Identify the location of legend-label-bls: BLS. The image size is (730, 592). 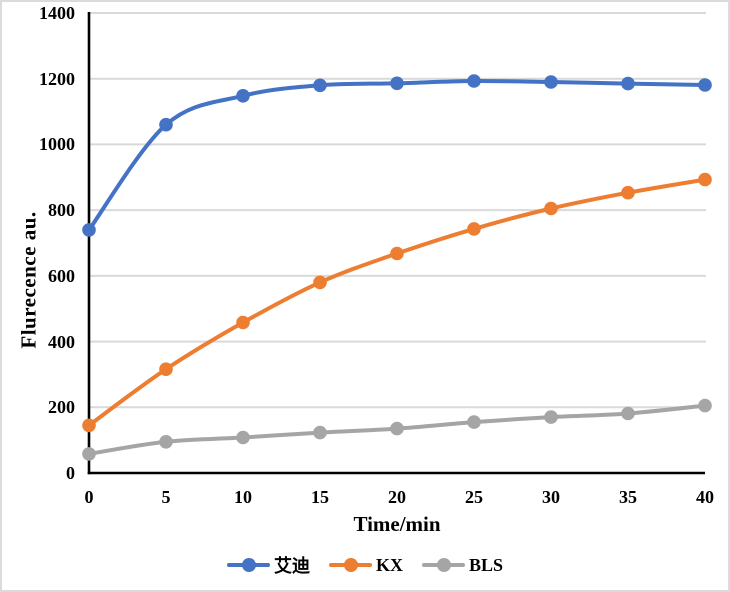
(486, 564).